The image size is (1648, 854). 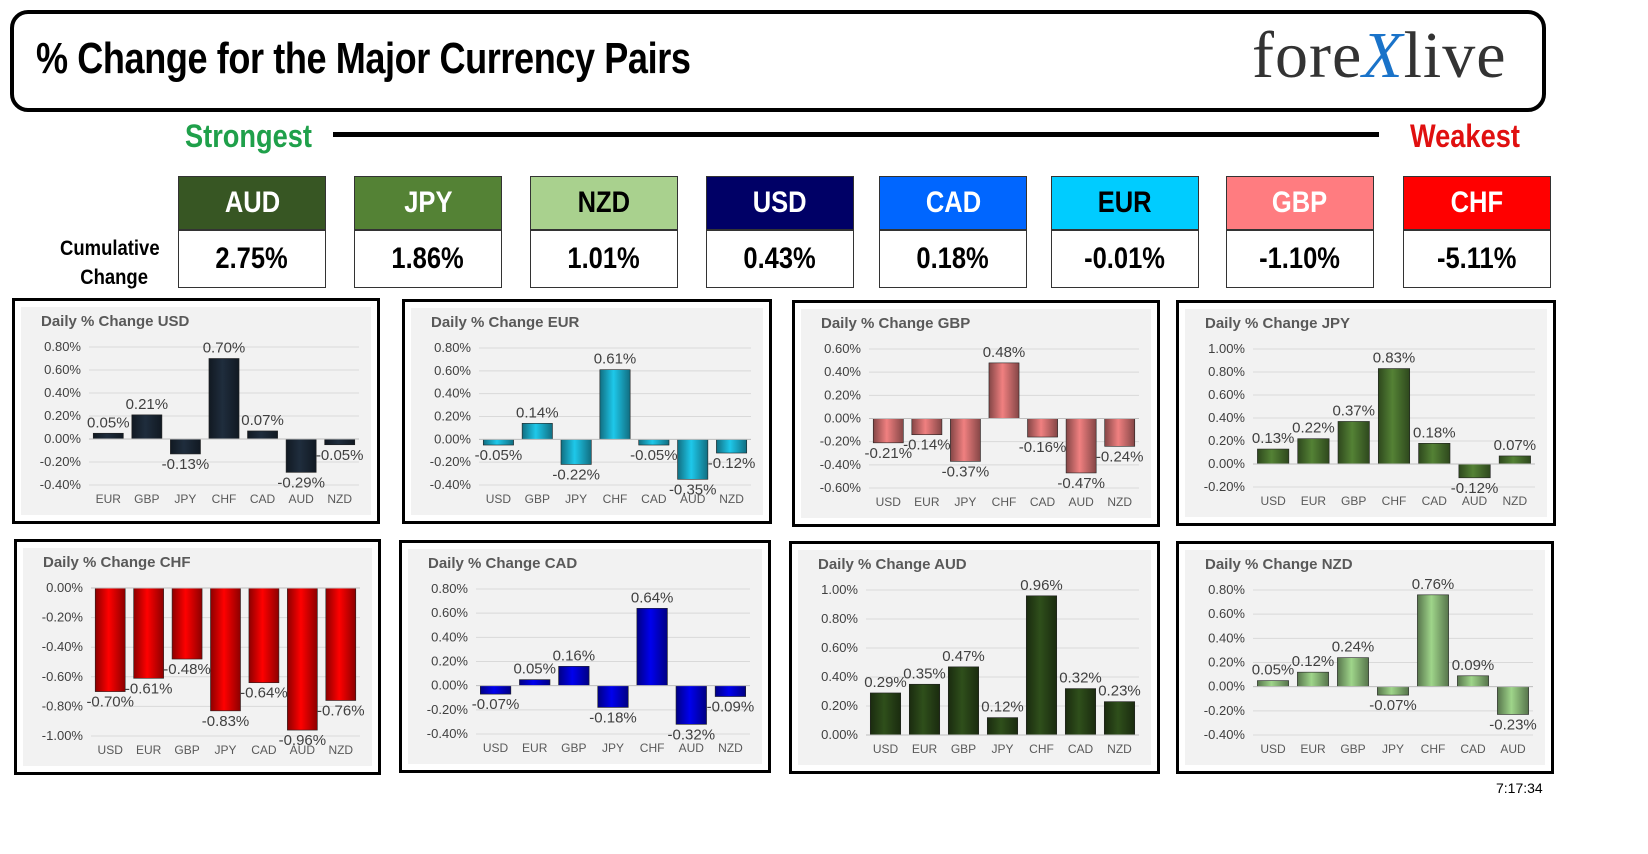 What do you see at coordinates (262, 420) in the screenshot?
I see `data-label: 0.07%` at bounding box center [262, 420].